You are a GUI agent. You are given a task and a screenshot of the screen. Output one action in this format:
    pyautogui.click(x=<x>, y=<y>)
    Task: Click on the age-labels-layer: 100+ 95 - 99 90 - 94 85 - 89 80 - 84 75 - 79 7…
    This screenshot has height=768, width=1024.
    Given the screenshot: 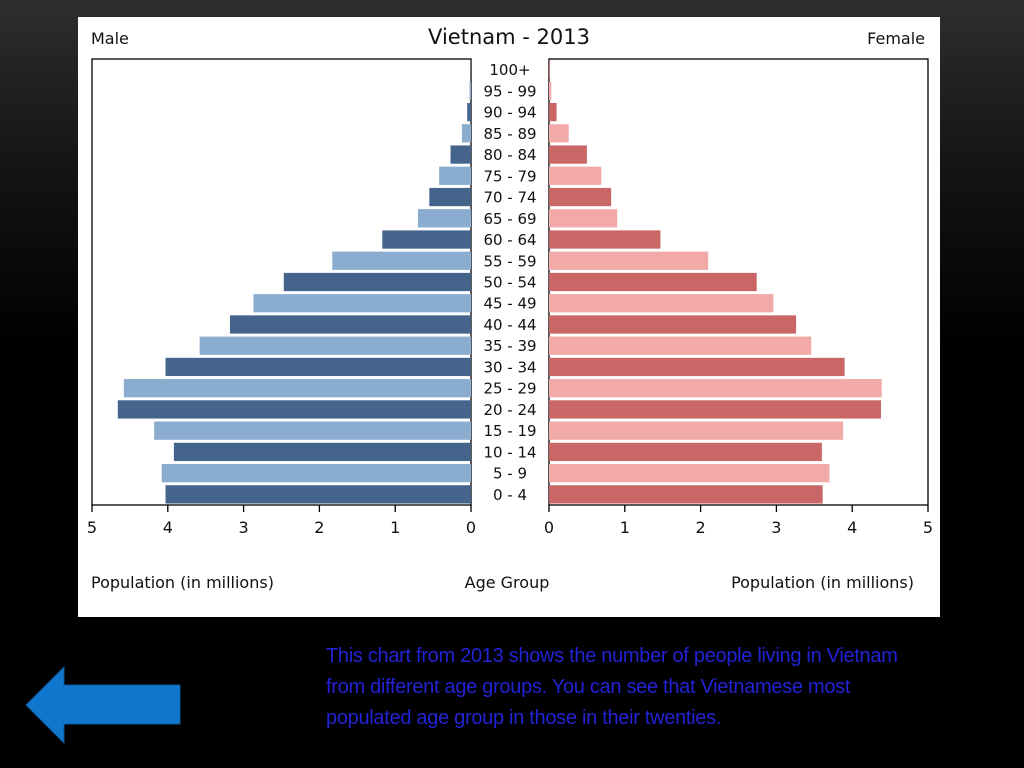 What is the action you would take?
    pyautogui.click(x=509, y=282)
    